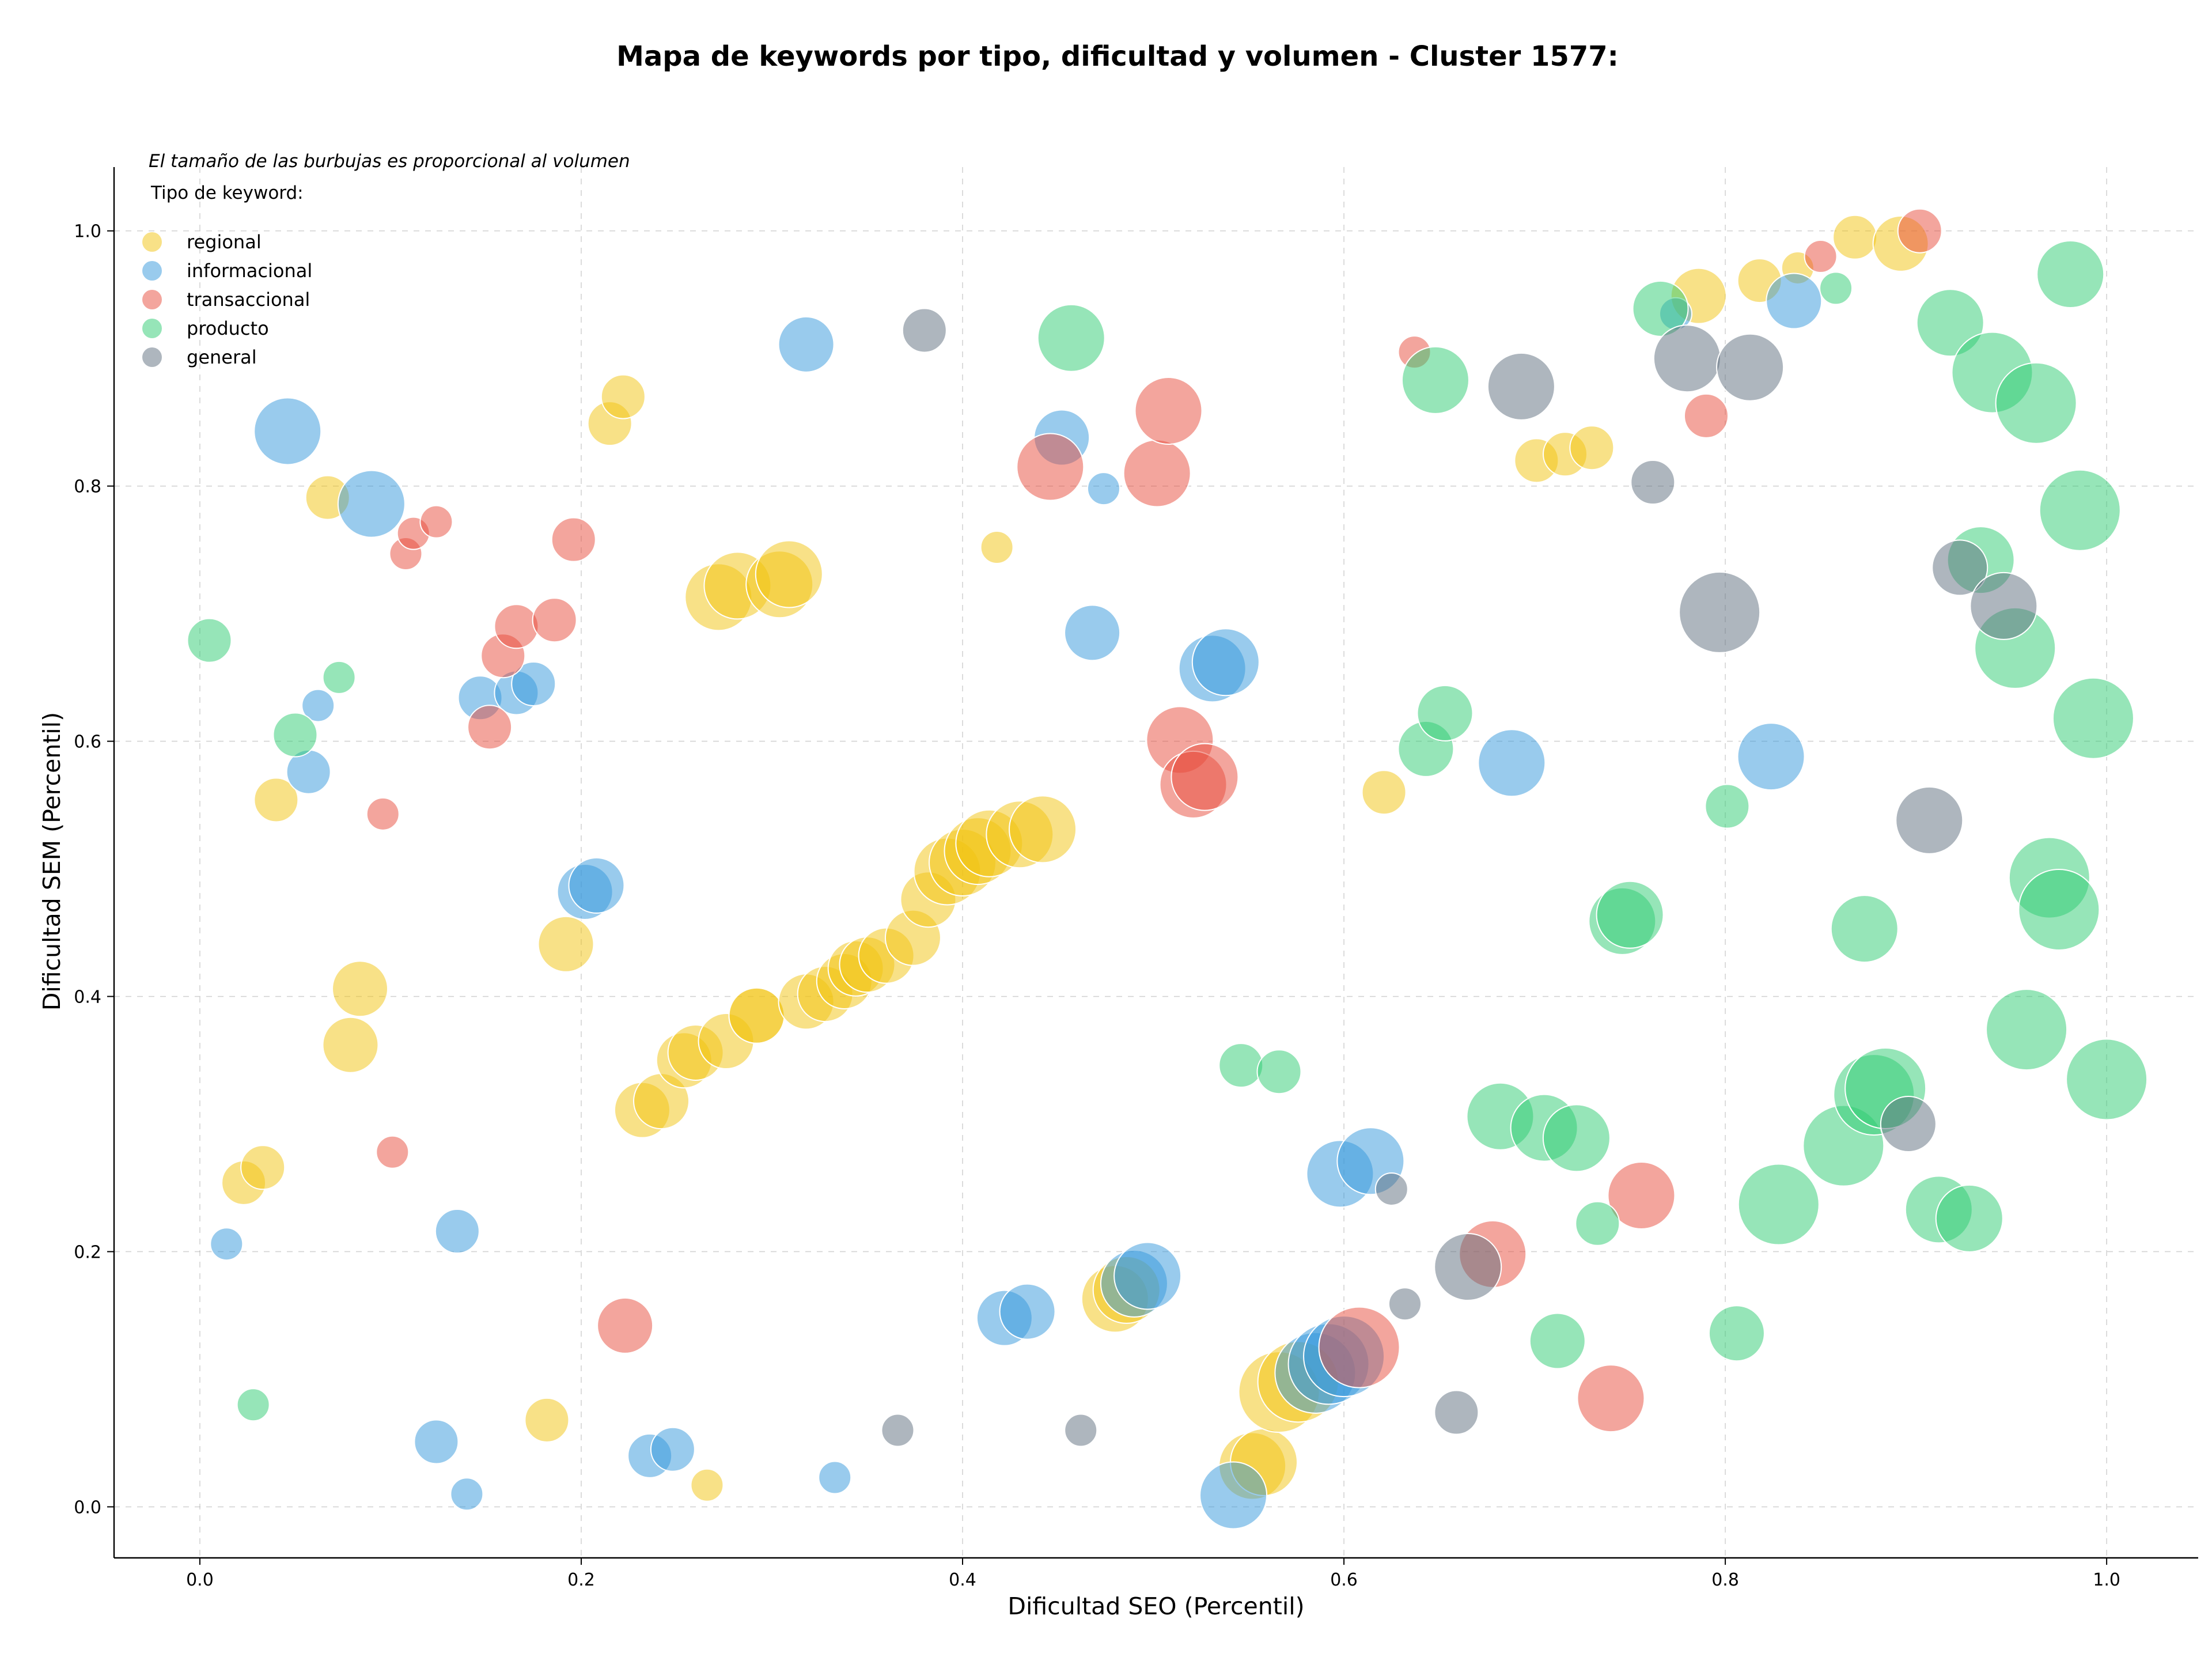  I want to click on legend-marker-regional, so click(152, 242).